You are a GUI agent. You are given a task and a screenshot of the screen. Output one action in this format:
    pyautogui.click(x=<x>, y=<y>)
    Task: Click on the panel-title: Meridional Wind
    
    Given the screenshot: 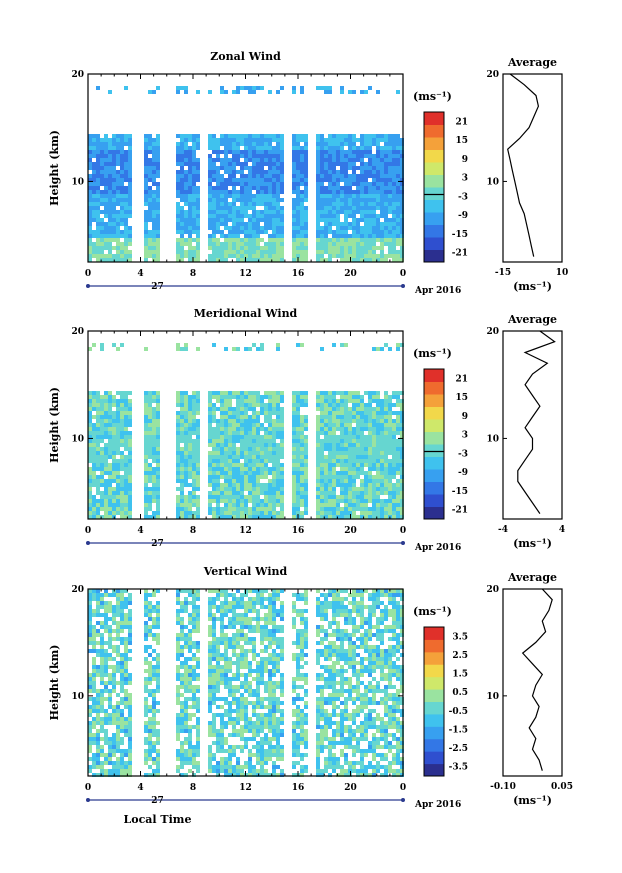 What is the action you would take?
    pyautogui.click(x=246, y=313)
    